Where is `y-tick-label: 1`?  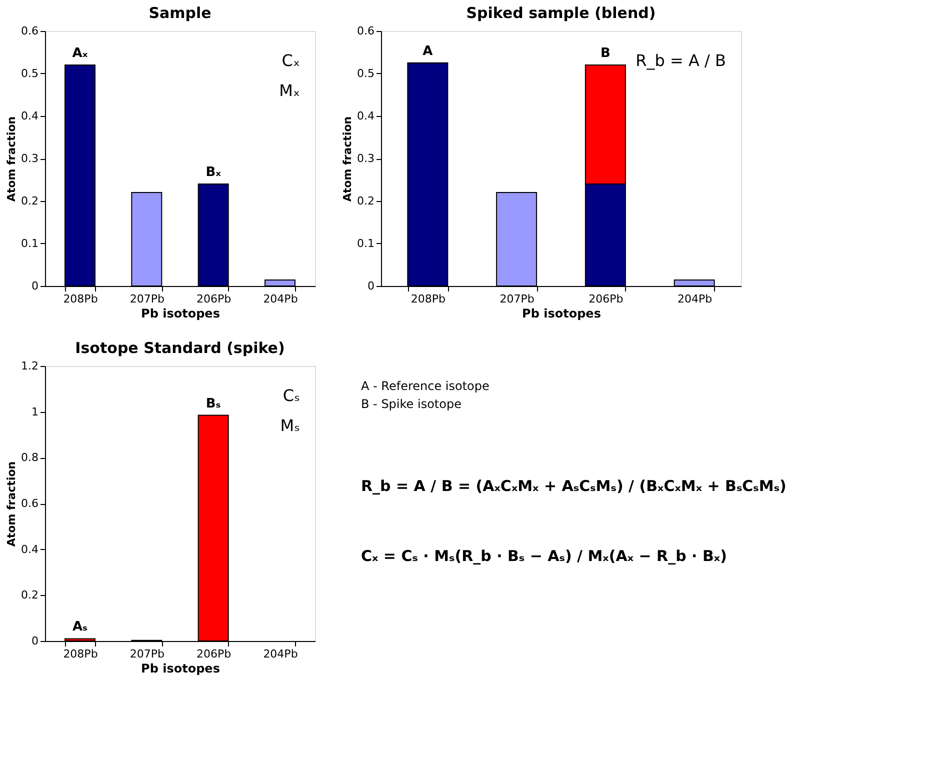
y-tick-label: 1 is located at coordinates (35, 411).